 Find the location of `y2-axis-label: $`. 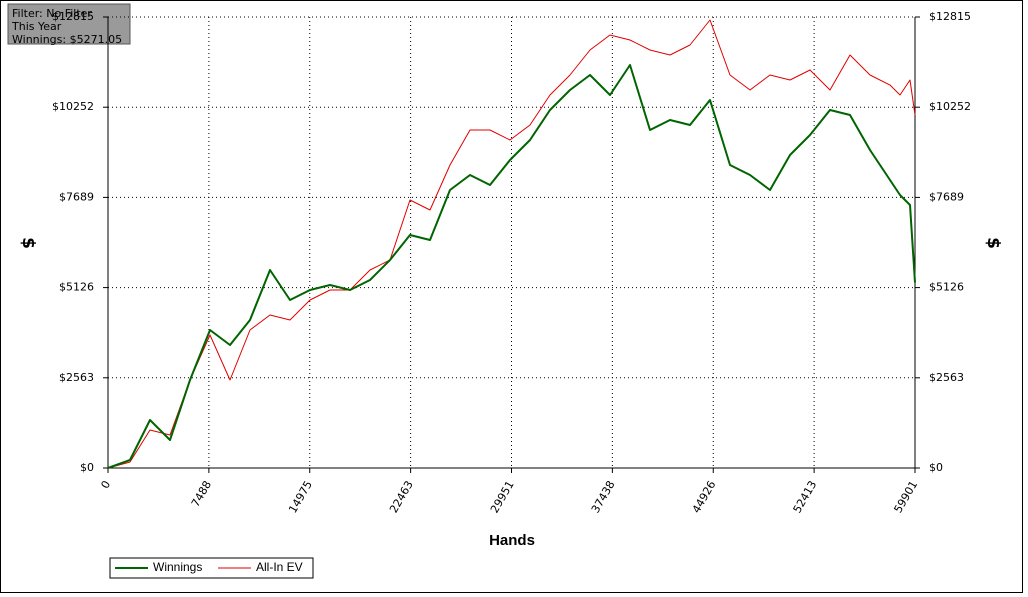

y2-axis-label: $ is located at coordinates (993, 243).